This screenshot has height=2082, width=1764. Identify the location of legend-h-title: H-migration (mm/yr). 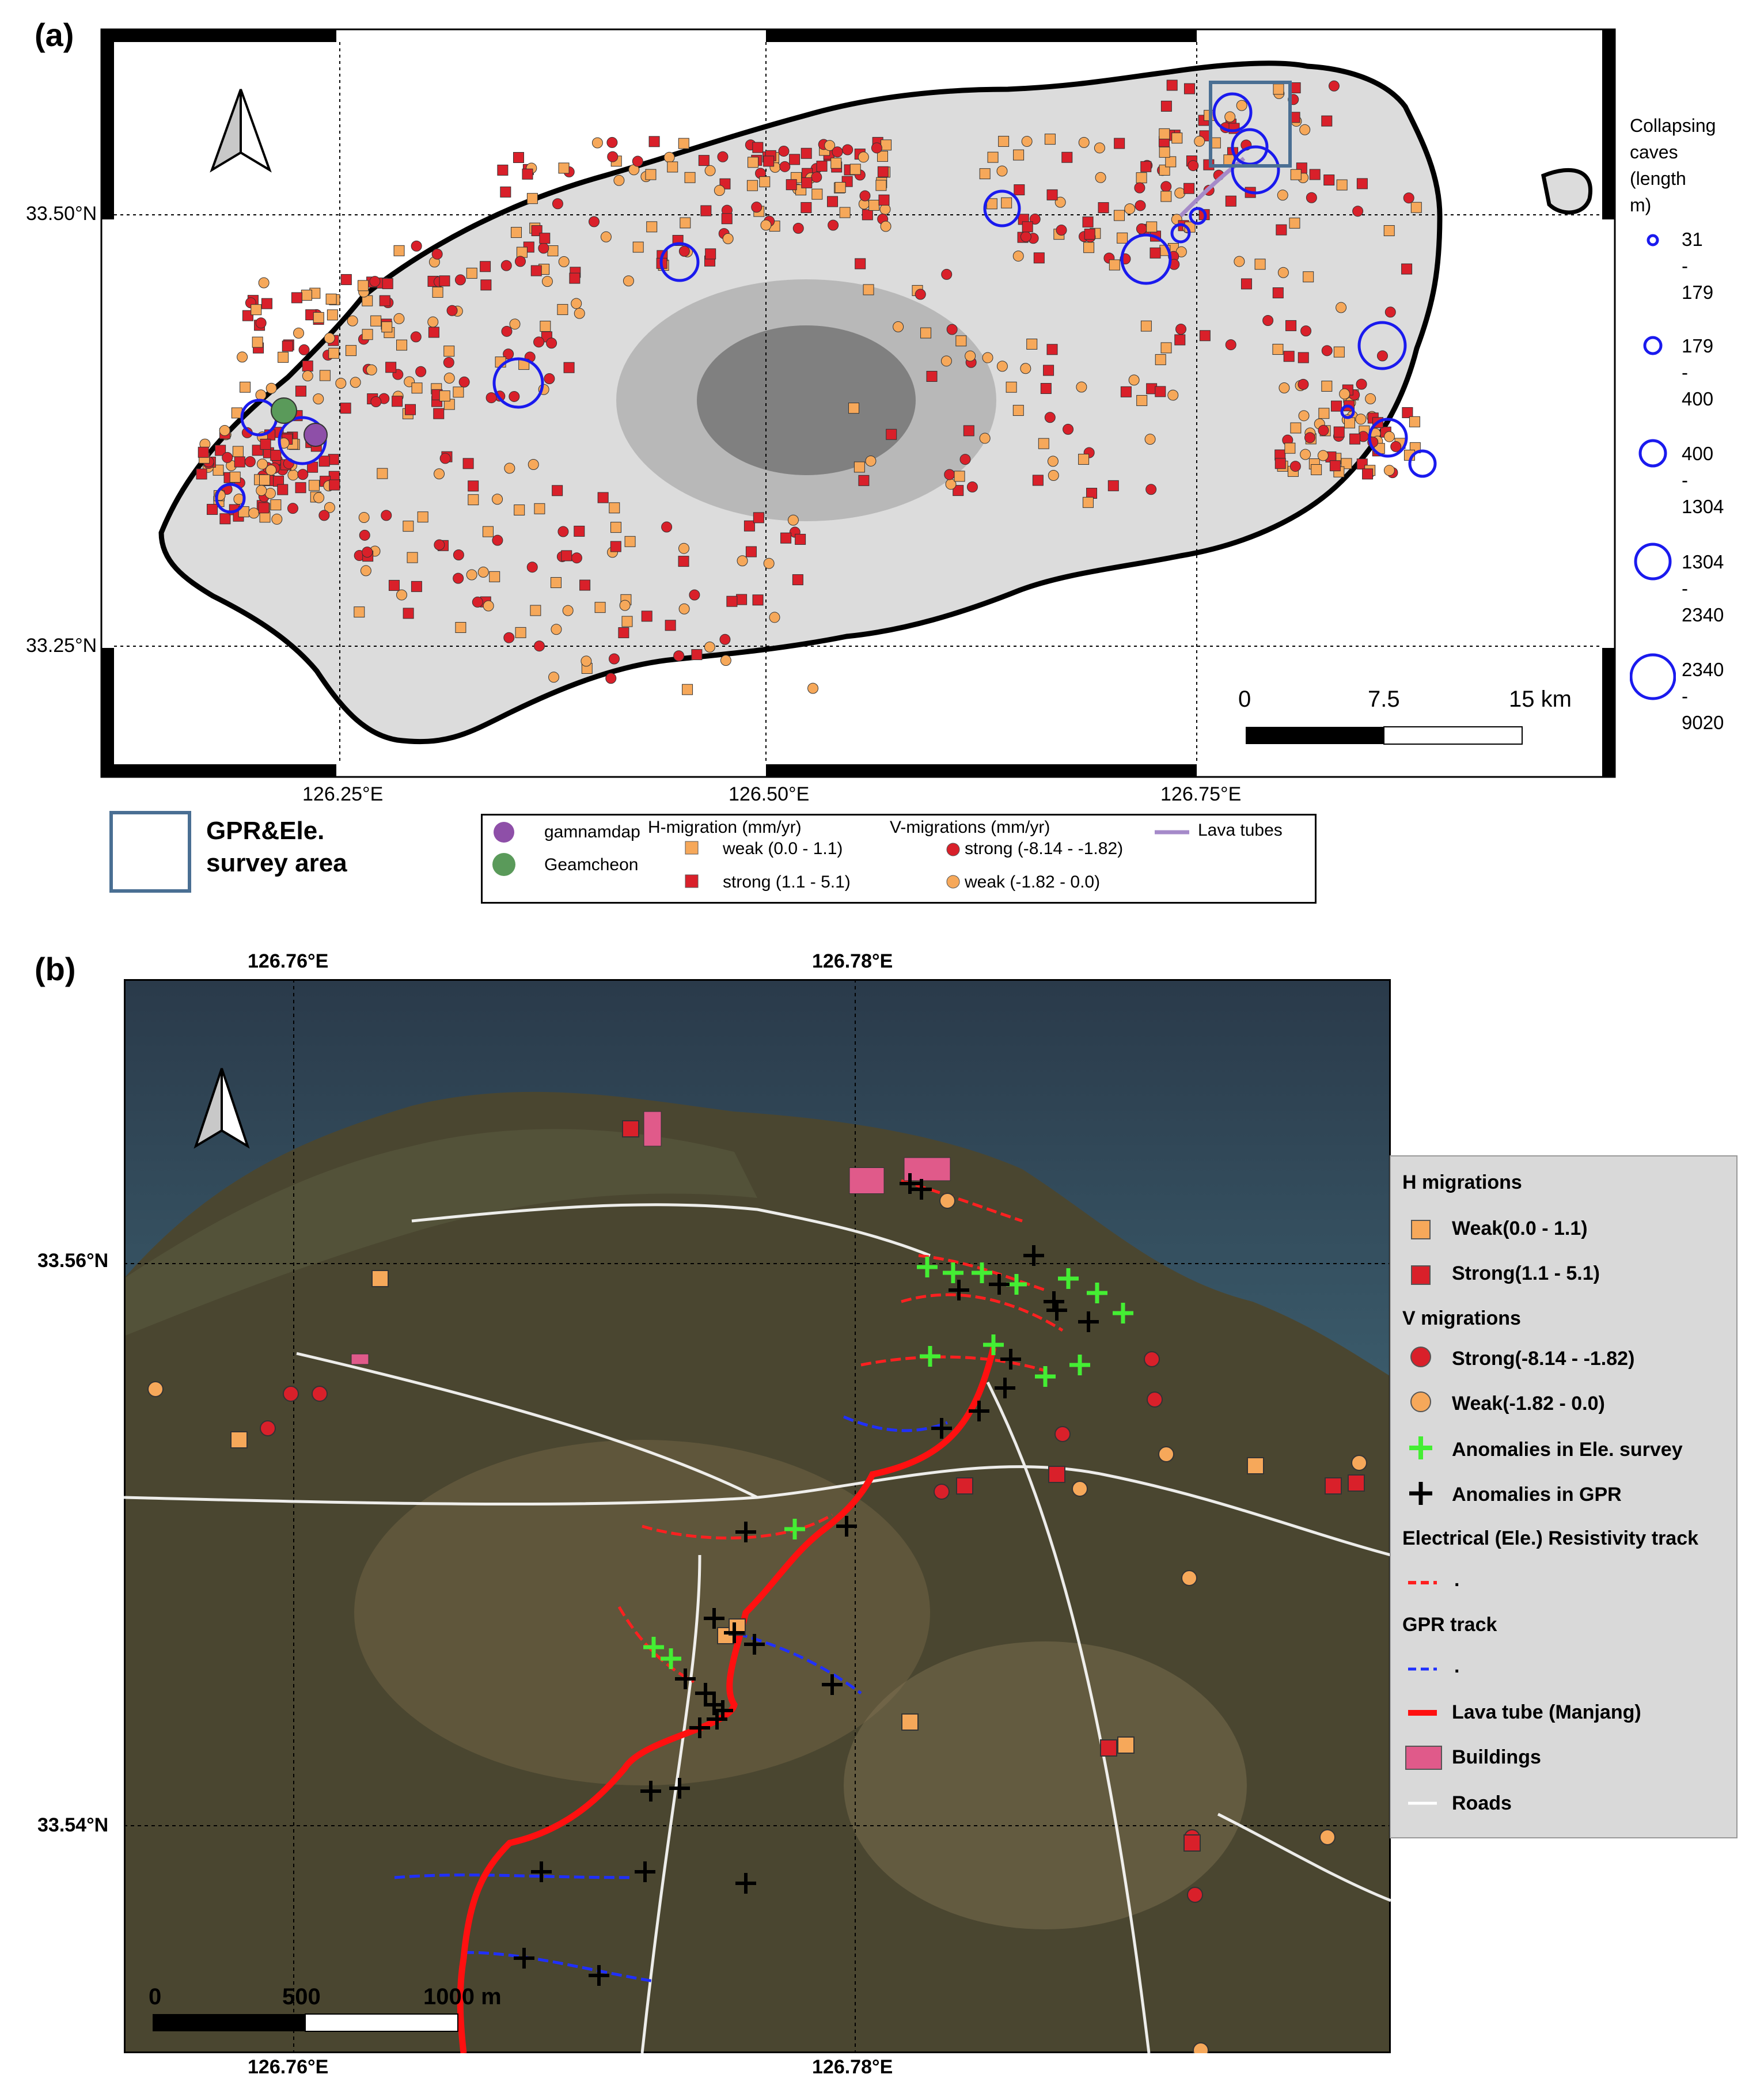
(725, 827).